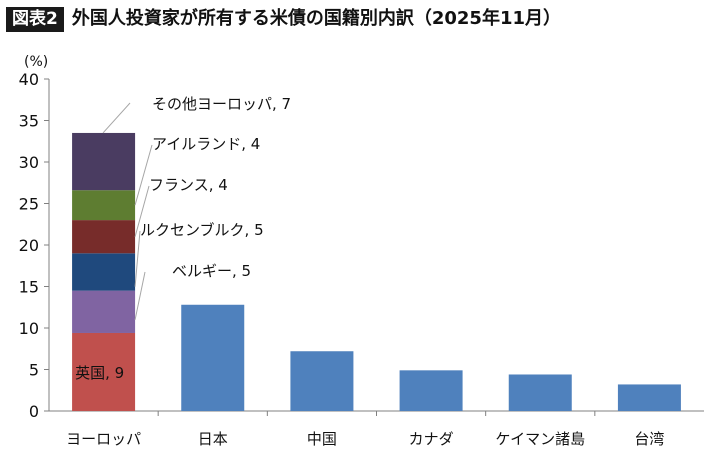 This screenshot has width=710, height=454. I want to click on y-tick-label: 15, so click(29, 287).